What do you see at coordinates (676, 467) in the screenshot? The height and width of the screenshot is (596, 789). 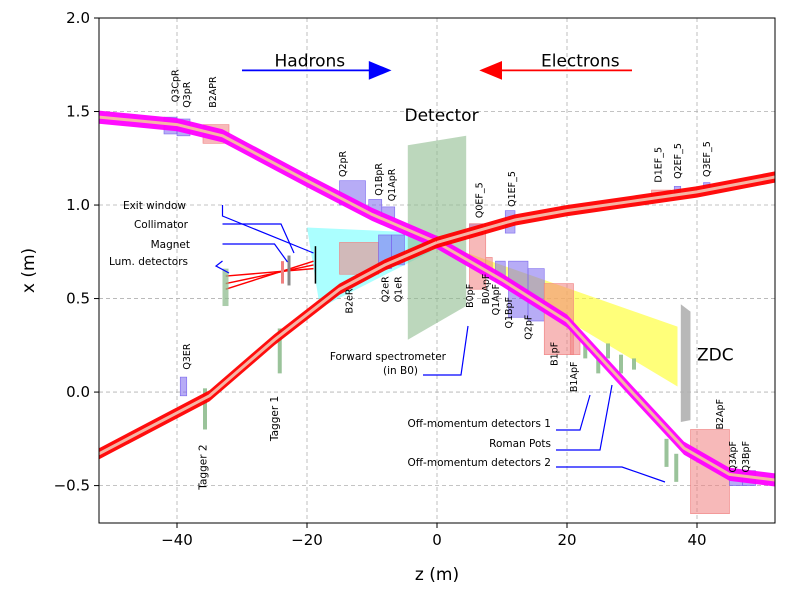 I see `off-momentum-det-2b` at bounding box center [676, 467].